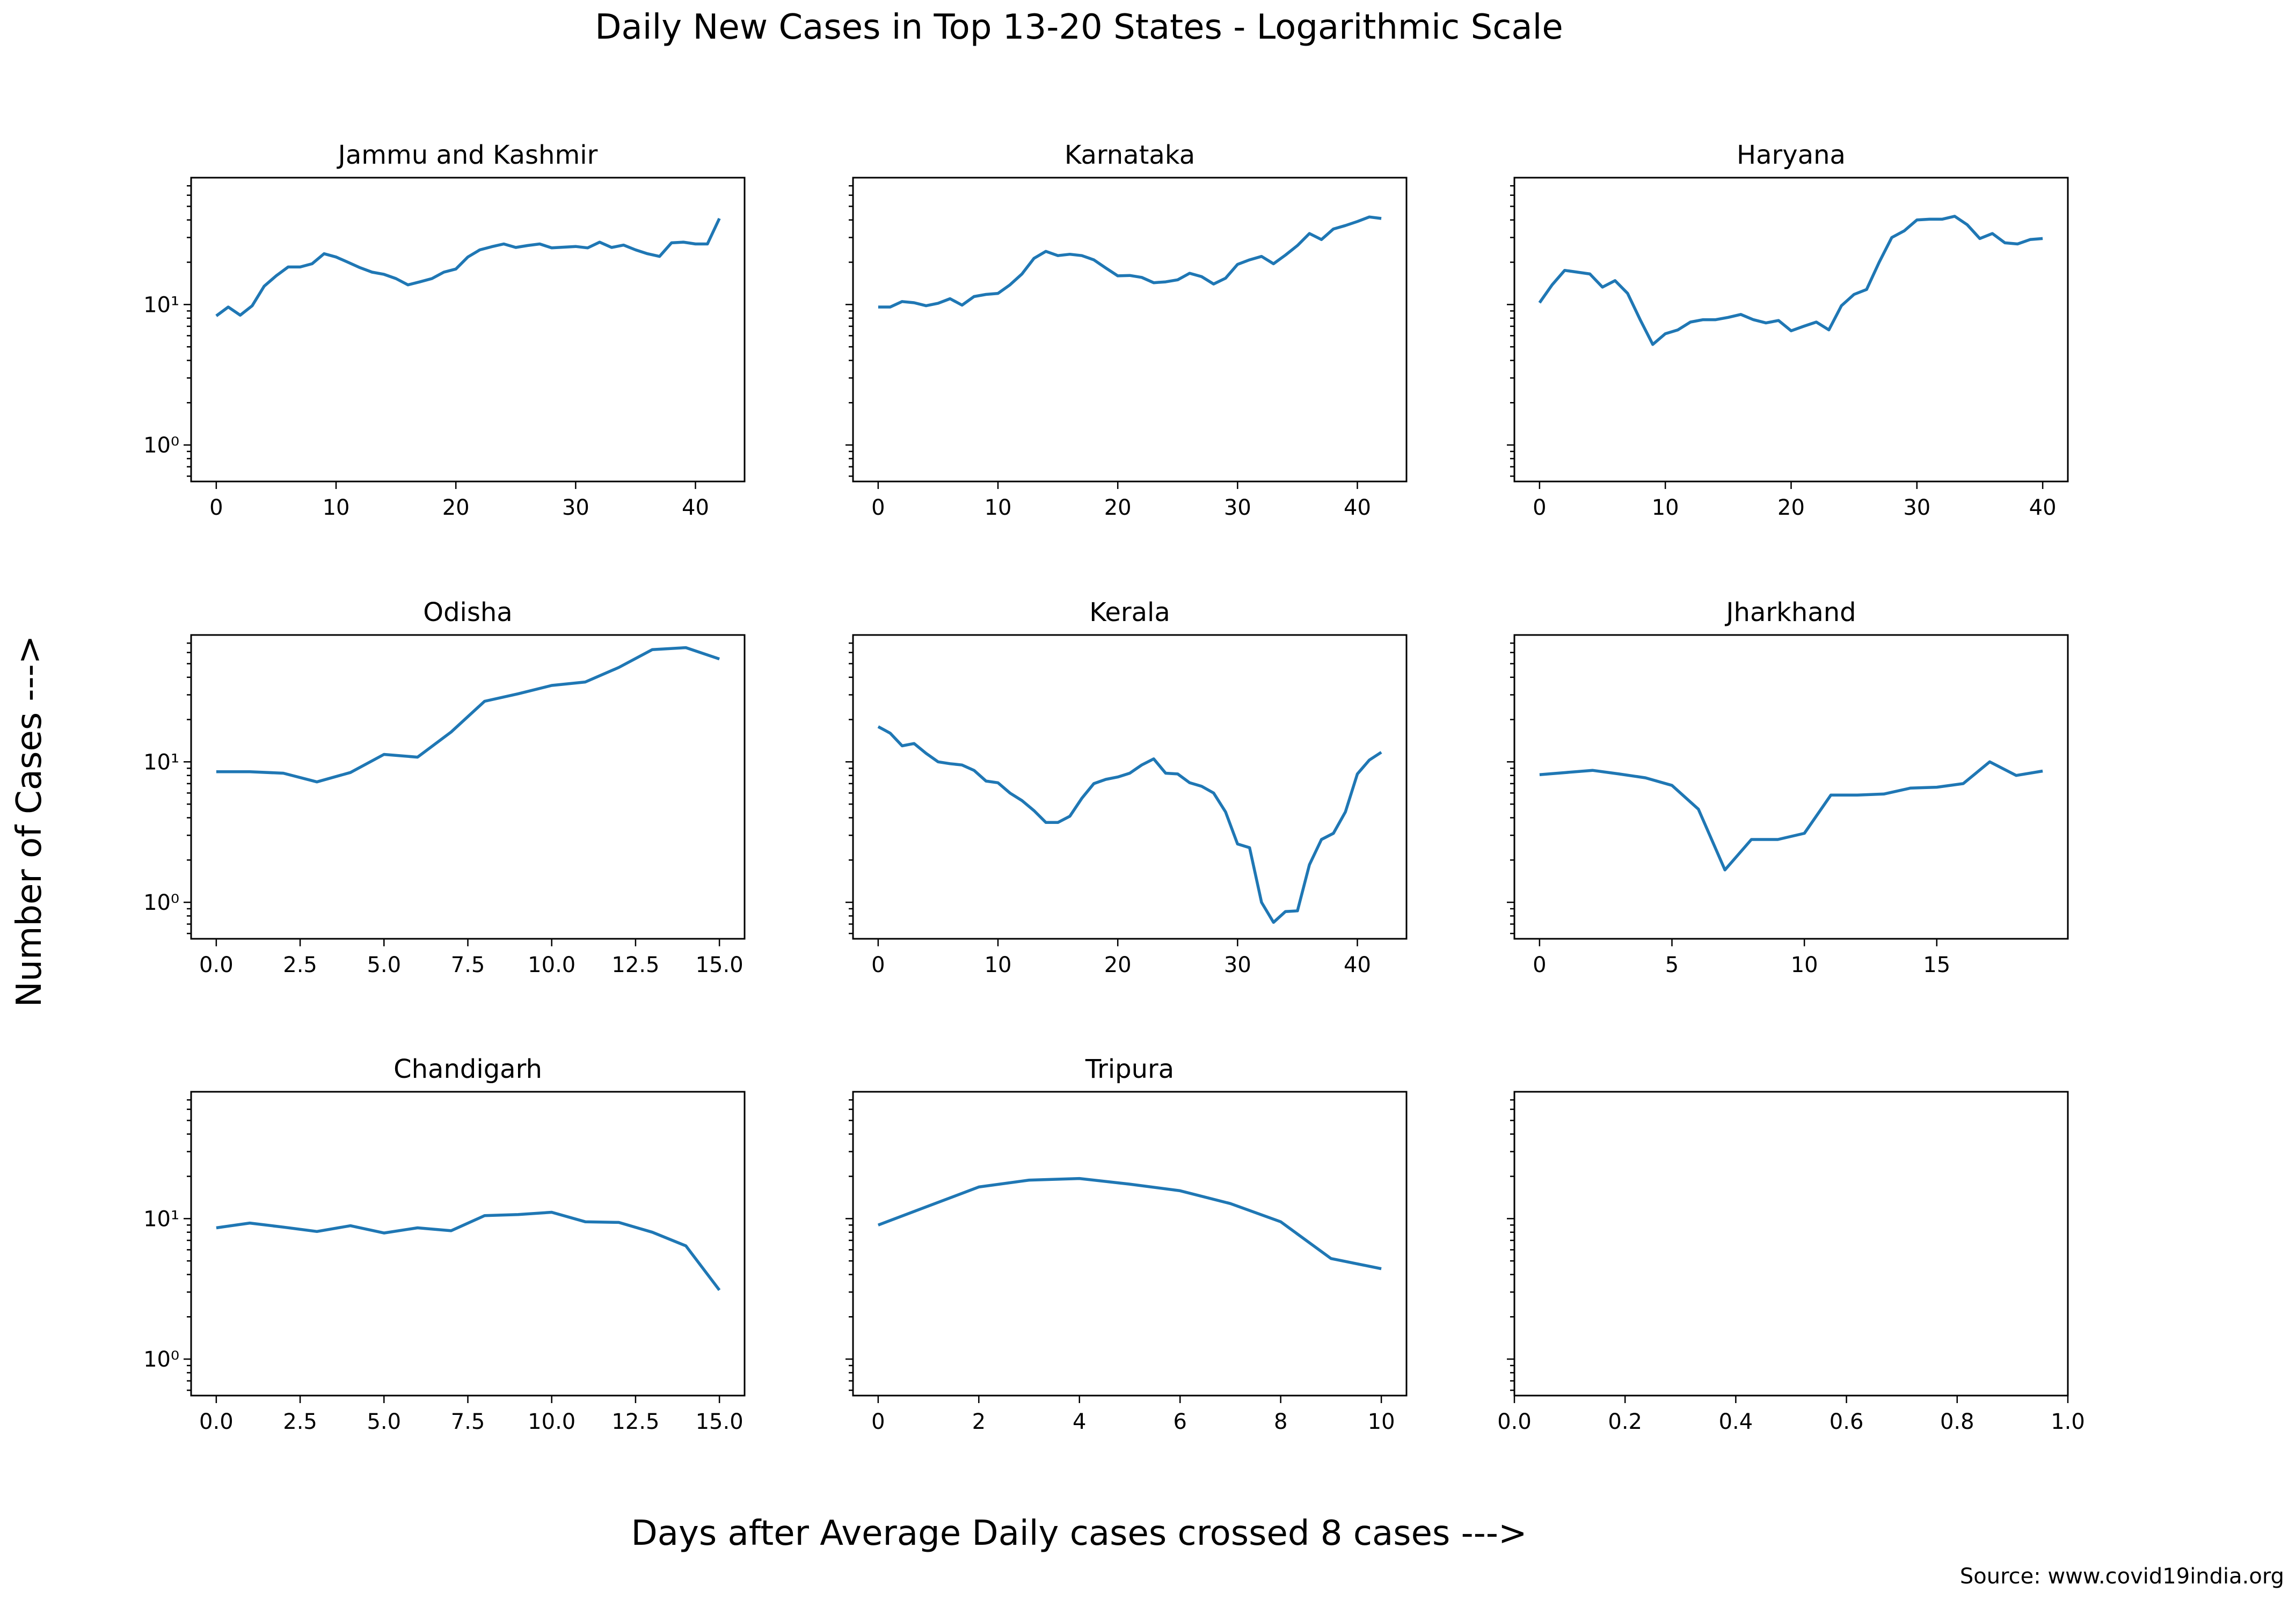  What do you see at coordinates (1129, 1069) in the screenshot?
I see `subplot-title: Tripura` at bounding box center [1129, 1069].